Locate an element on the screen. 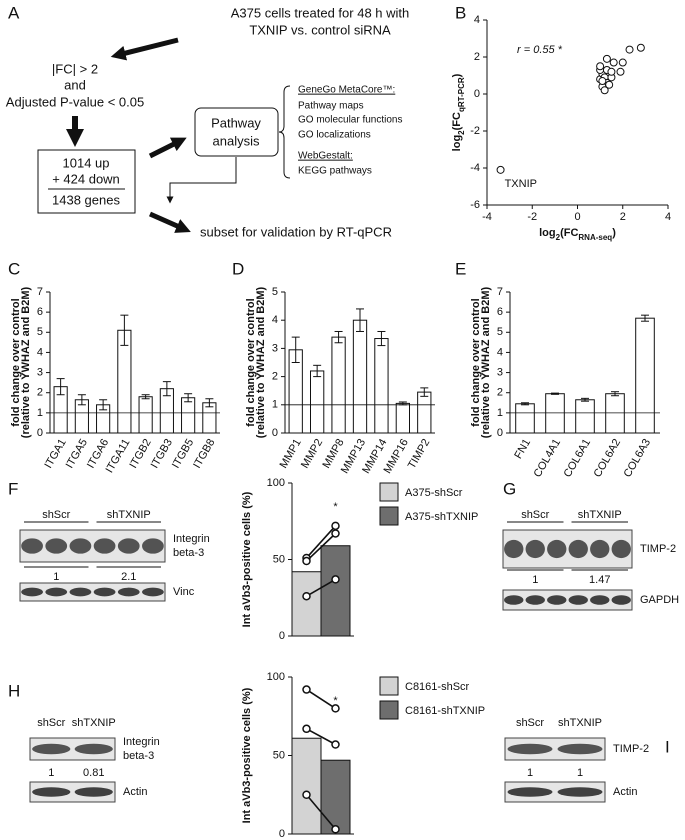 The width and height of the screenshot is (685, 840). y-tick-label: -6 is located at coordinates (475, 205).